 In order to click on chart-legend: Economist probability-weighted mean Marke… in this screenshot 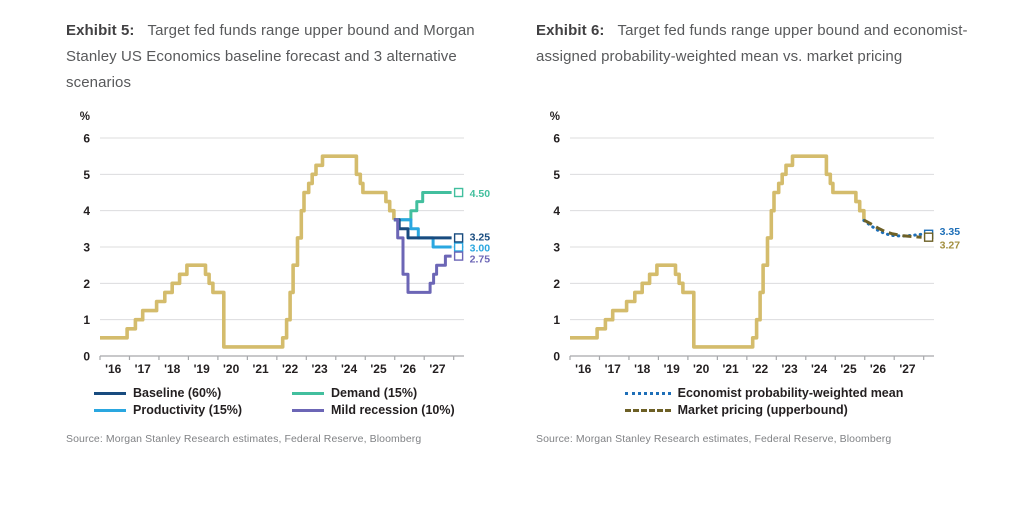, I will do `click(764, 401)`.